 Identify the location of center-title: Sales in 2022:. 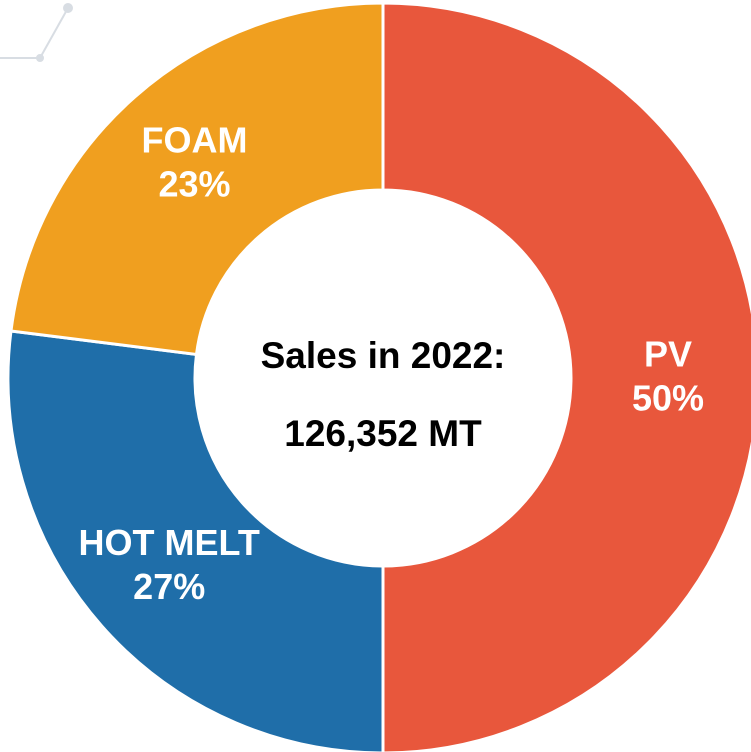
(383, 355).